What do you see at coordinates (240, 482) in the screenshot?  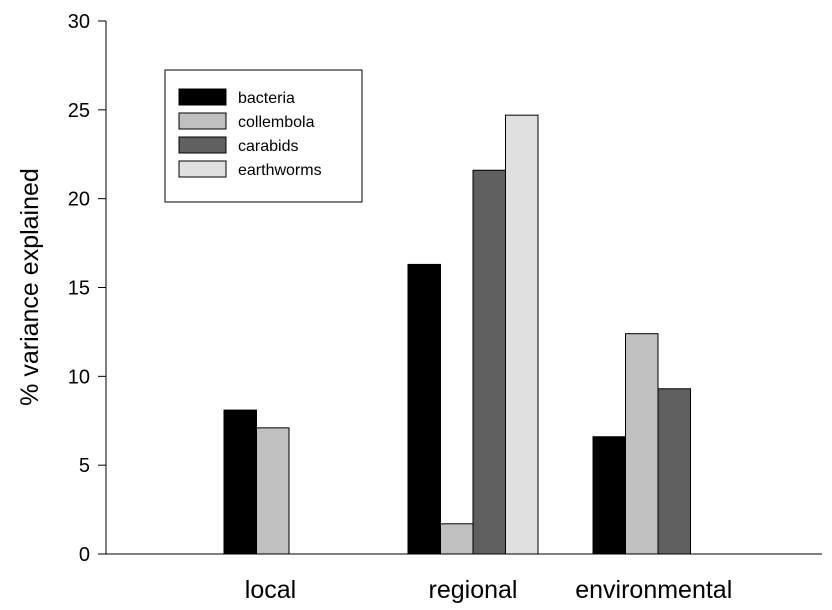 I see `bar-bacteria-local` at bounding box center [240, 482].